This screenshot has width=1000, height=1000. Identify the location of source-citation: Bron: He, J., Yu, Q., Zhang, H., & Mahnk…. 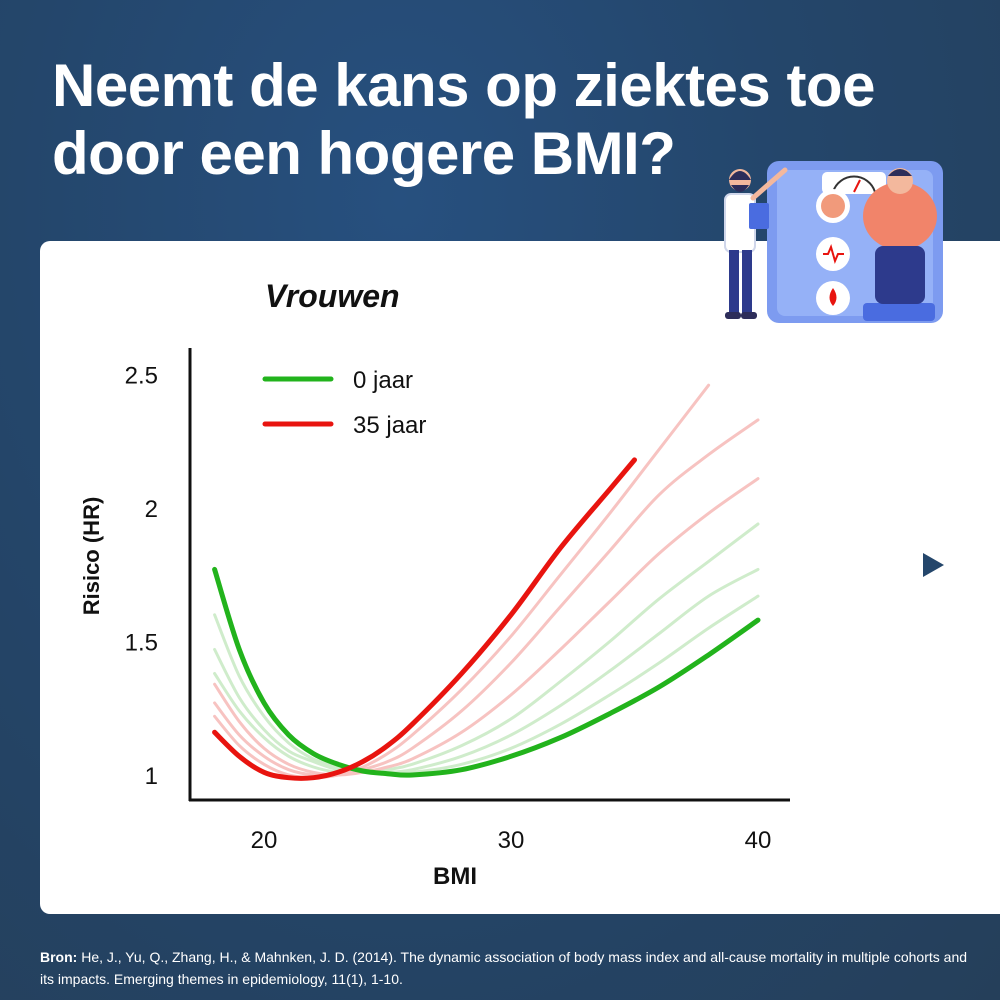
(505, 968).